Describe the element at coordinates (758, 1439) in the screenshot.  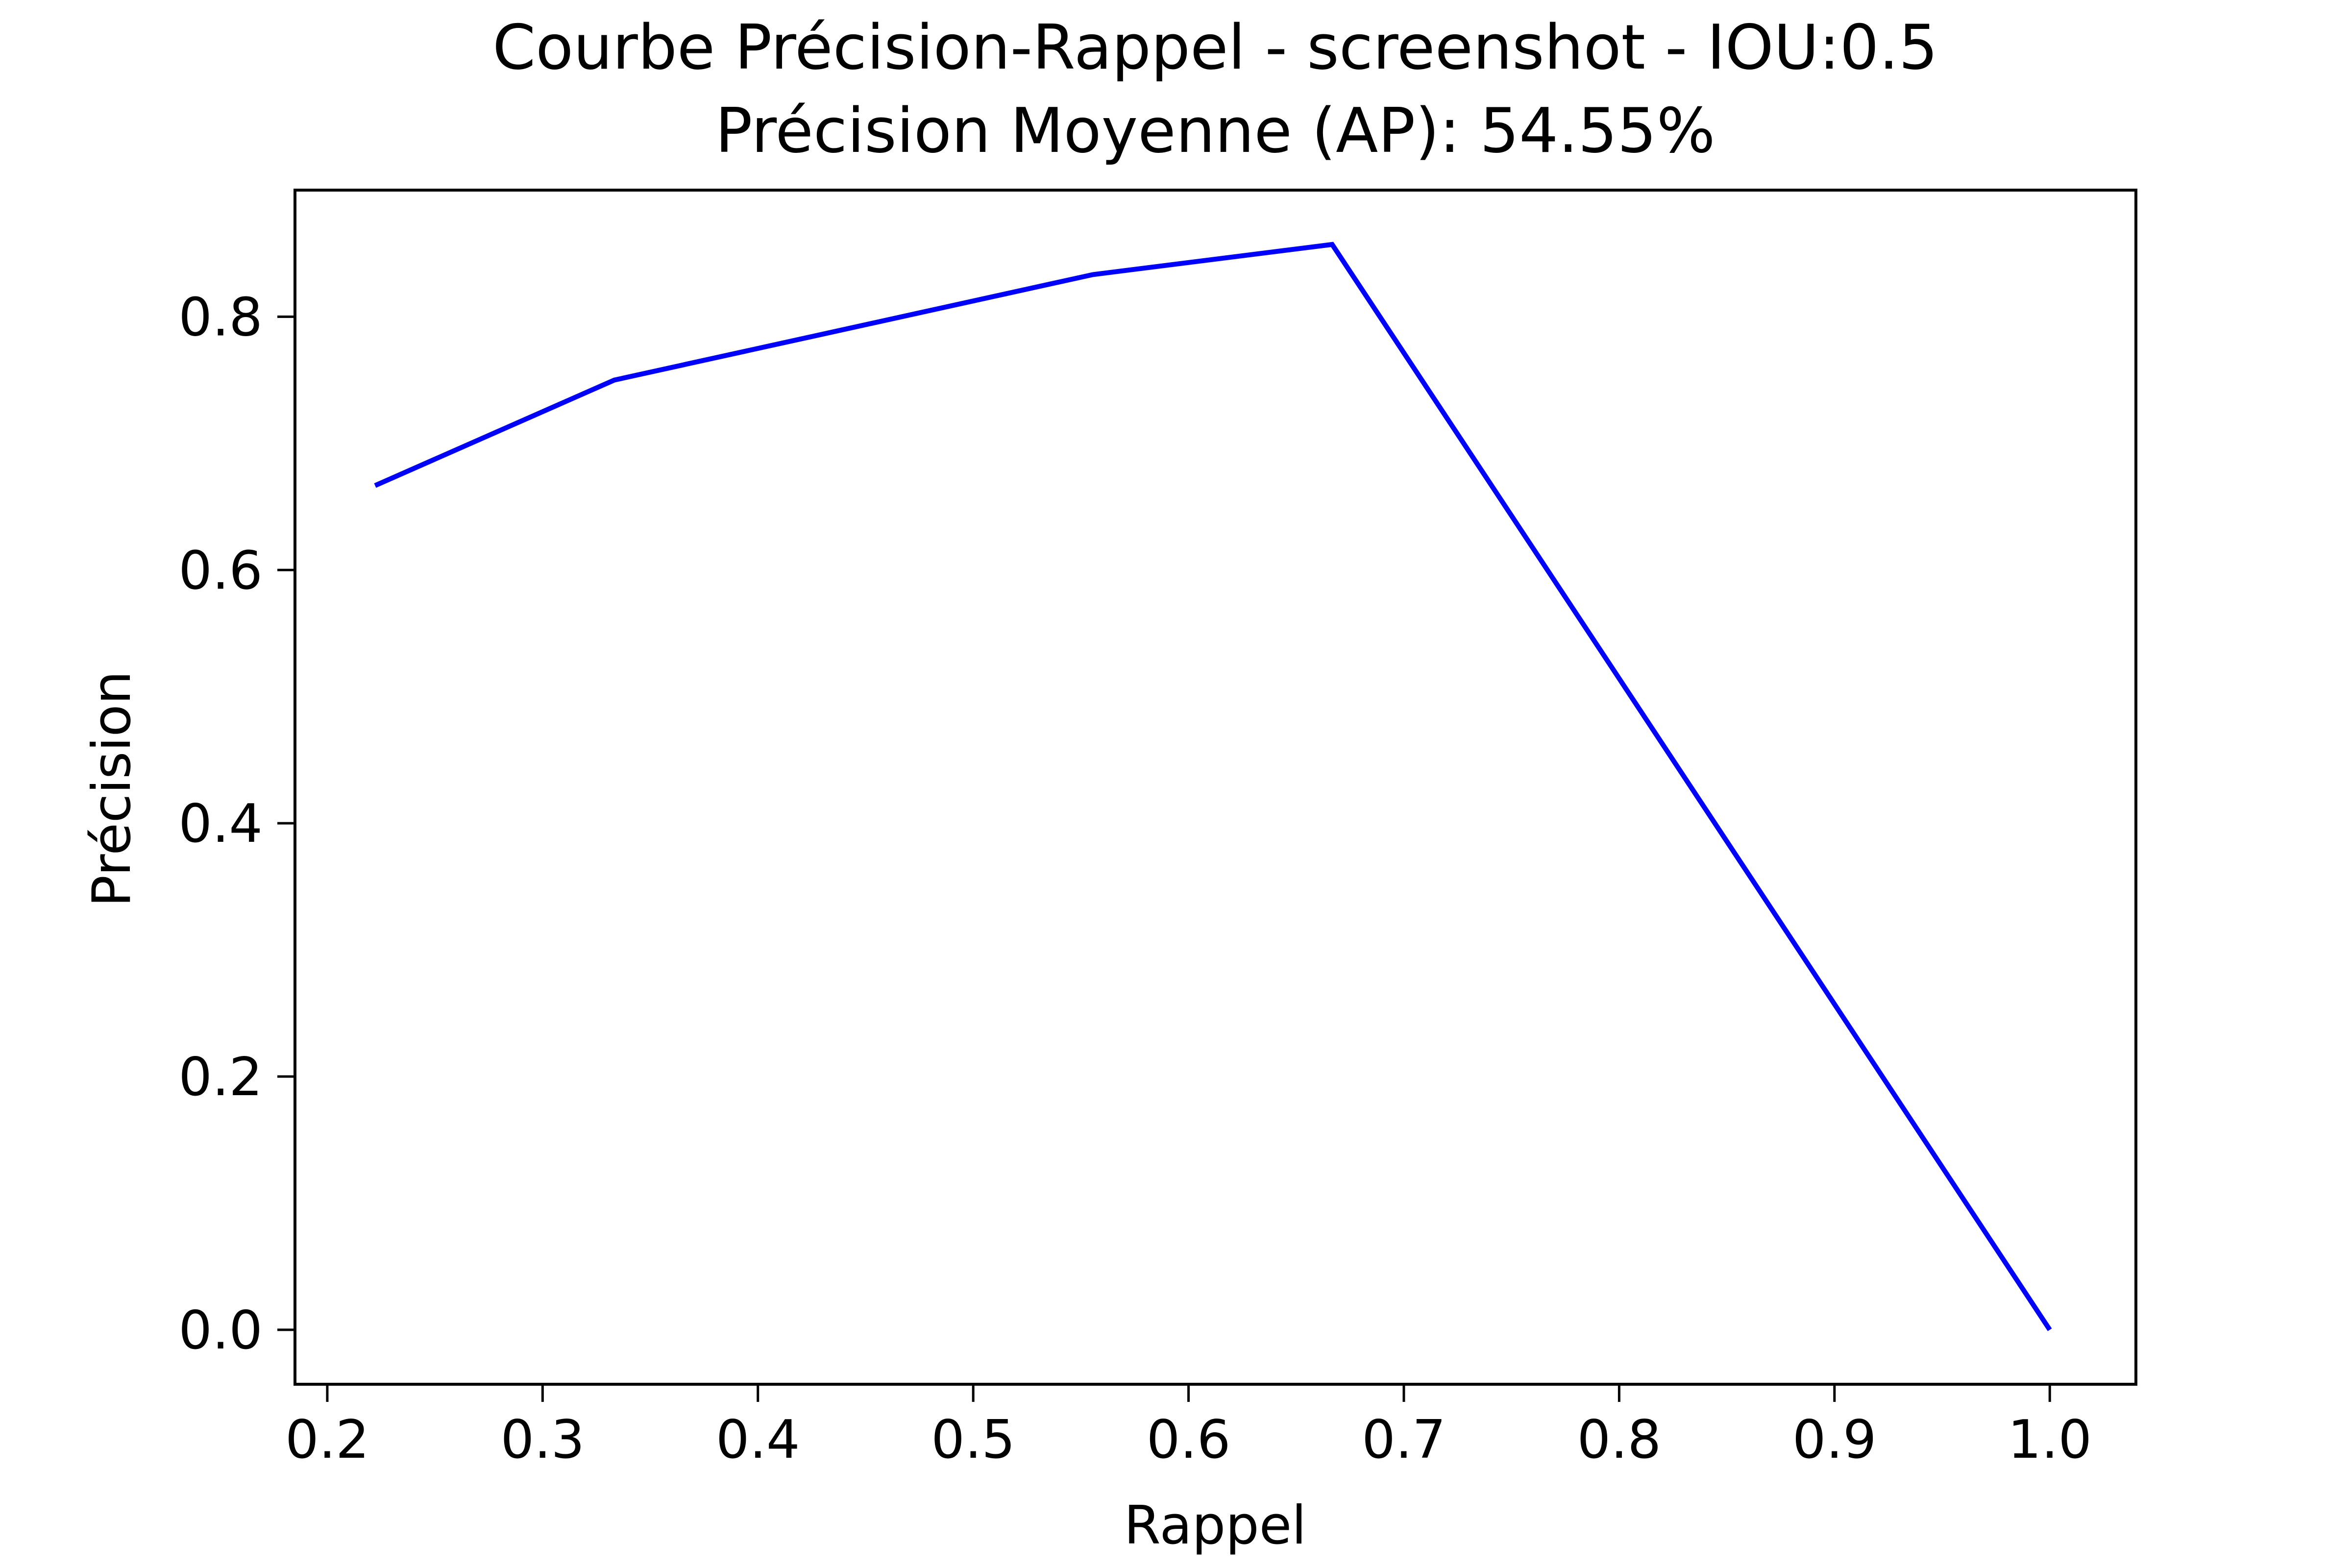
I see `x-tick-label: 0.4` at that location.